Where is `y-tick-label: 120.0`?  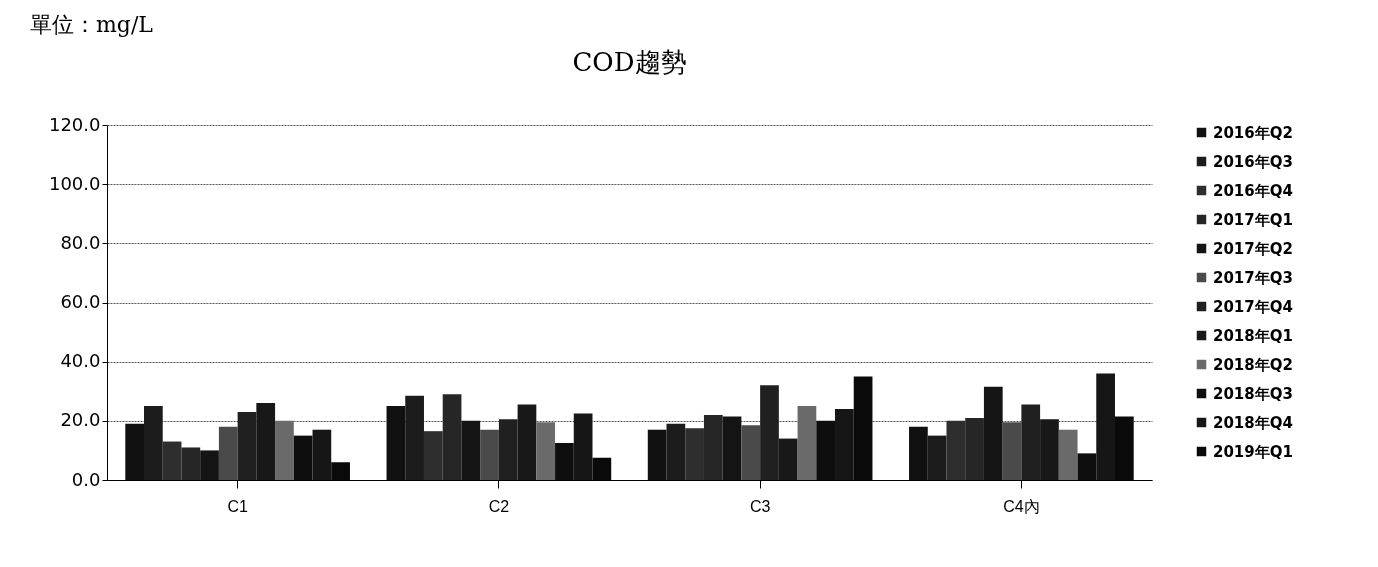
y-tick-label: 120.0 is located at coordinates (74, 124).